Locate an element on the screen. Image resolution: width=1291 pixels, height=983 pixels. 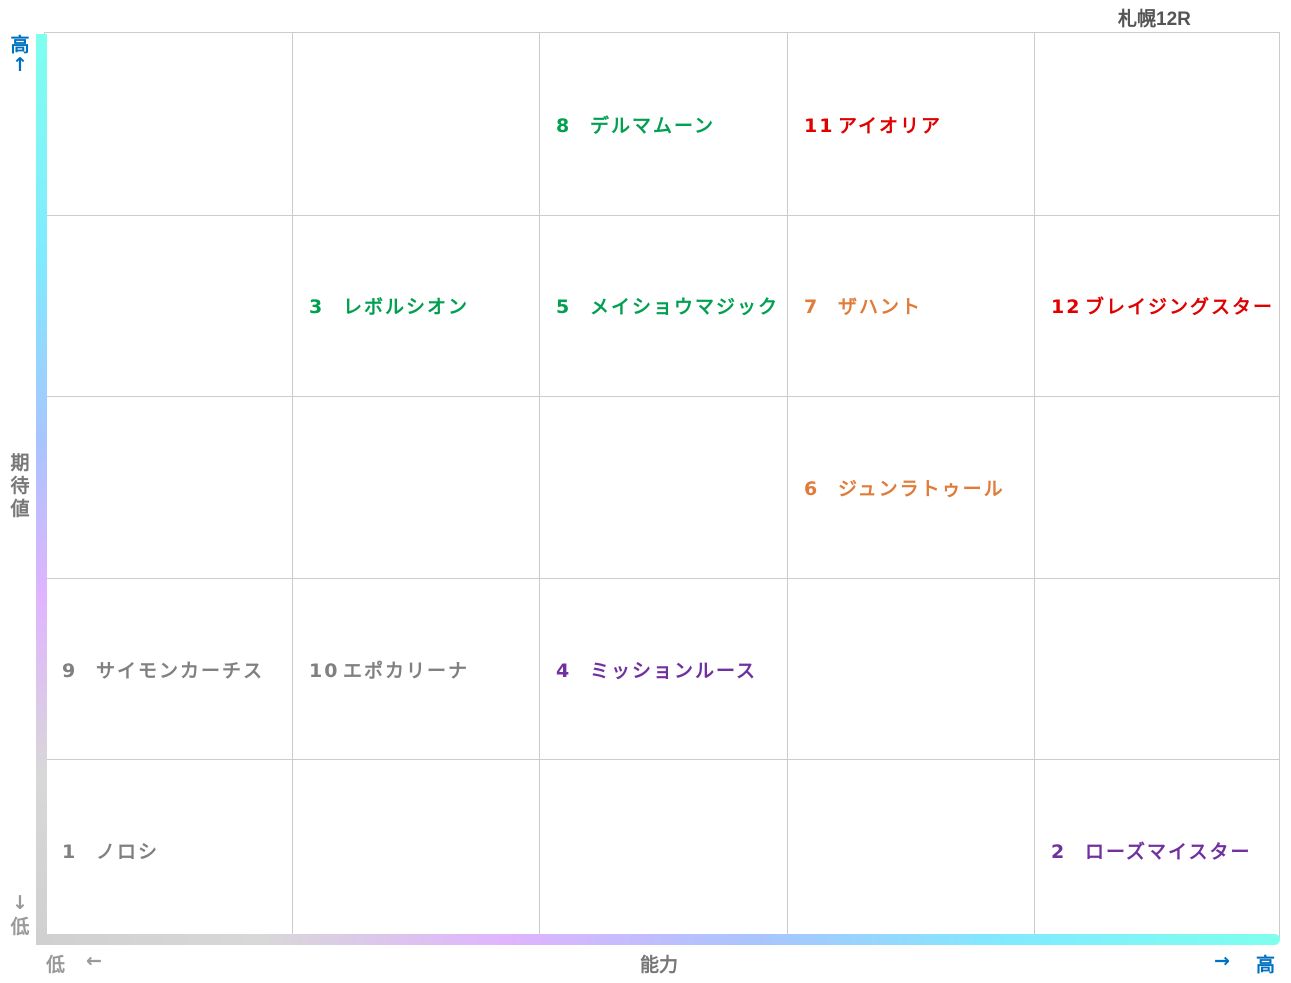
x-axis-high-label: 高 is located at coordinates (1266, 965).